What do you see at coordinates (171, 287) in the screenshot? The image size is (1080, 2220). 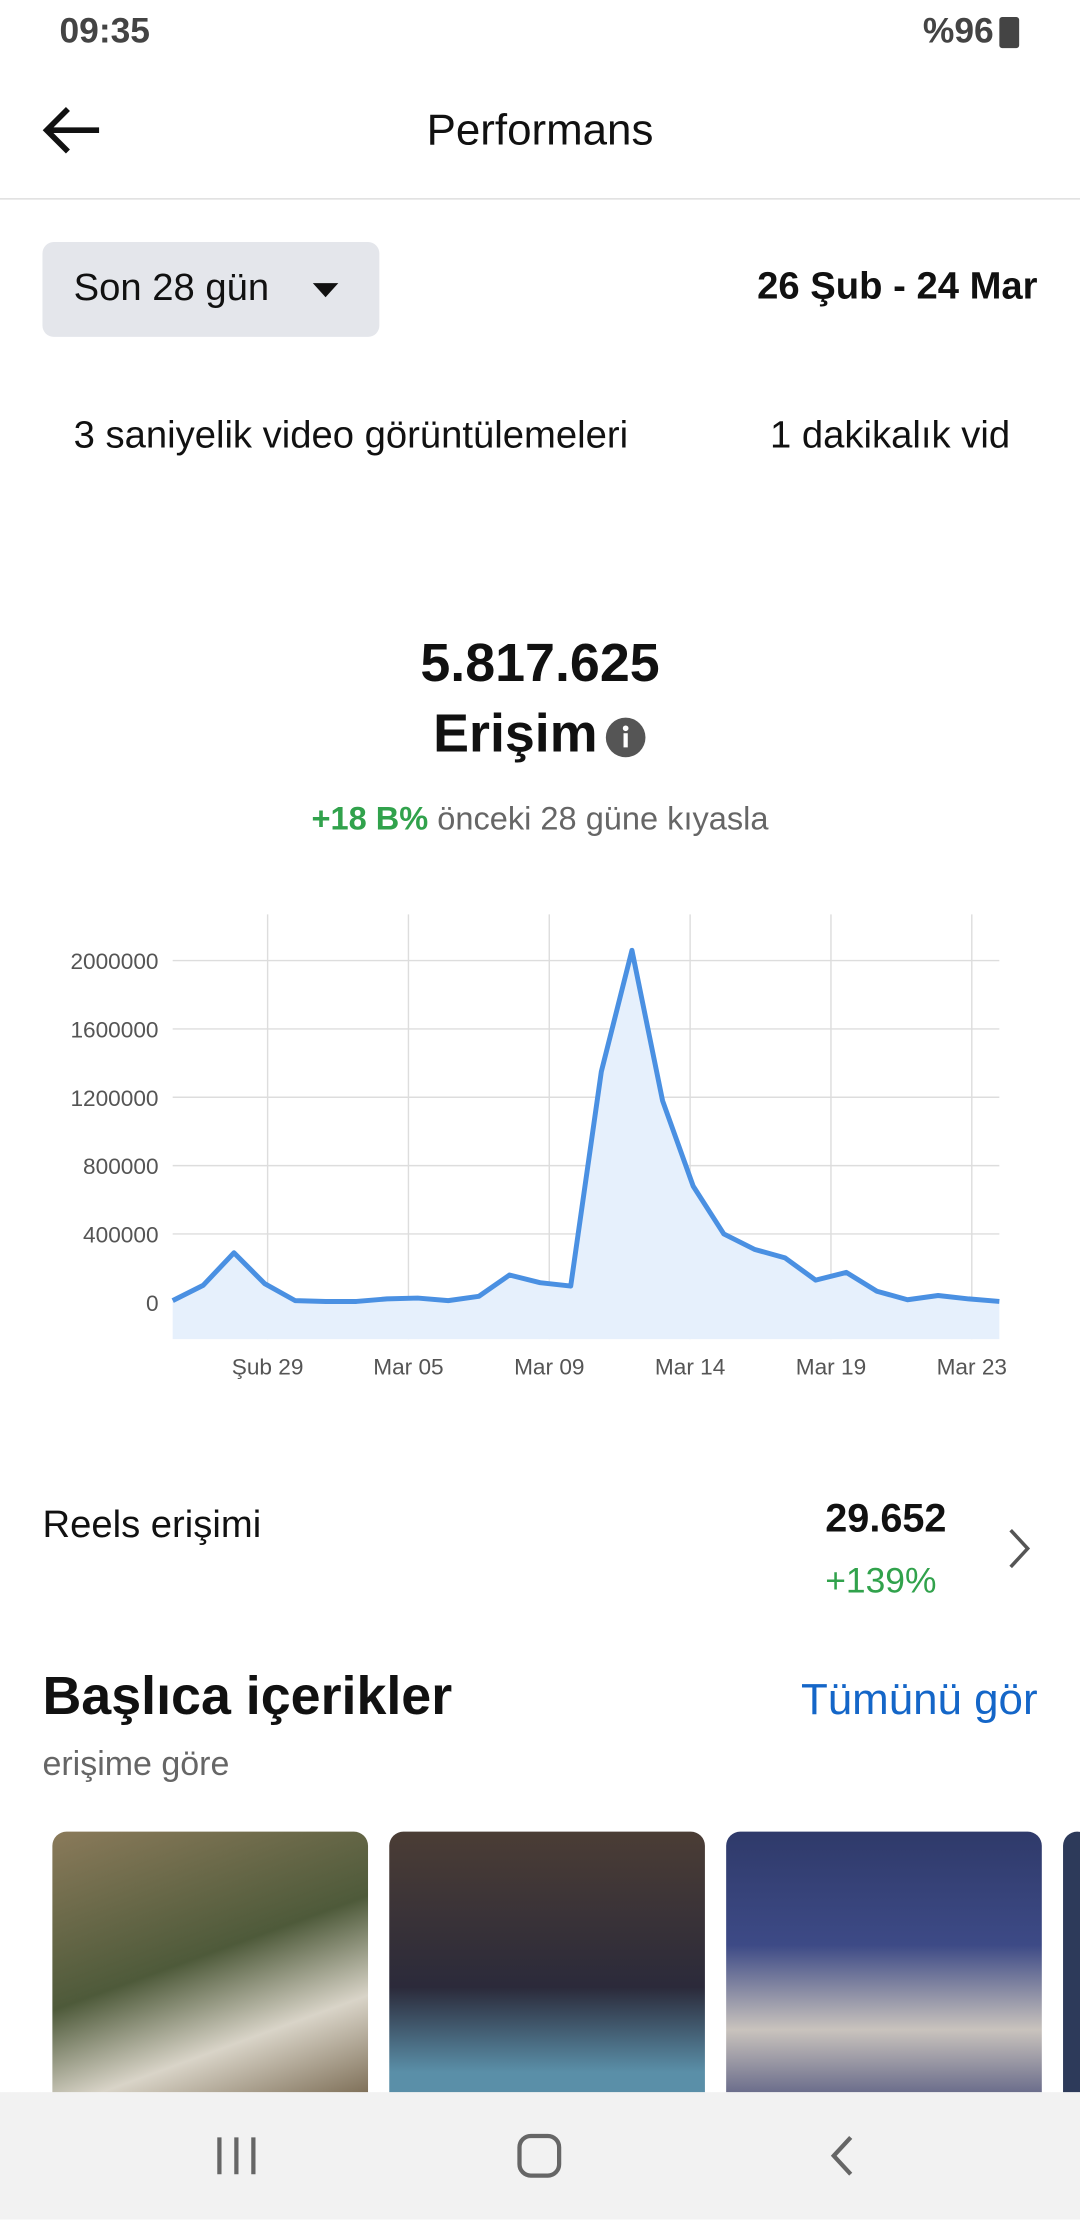 I see `range-label: Son 28 gün` at bounding box center [171, 287].